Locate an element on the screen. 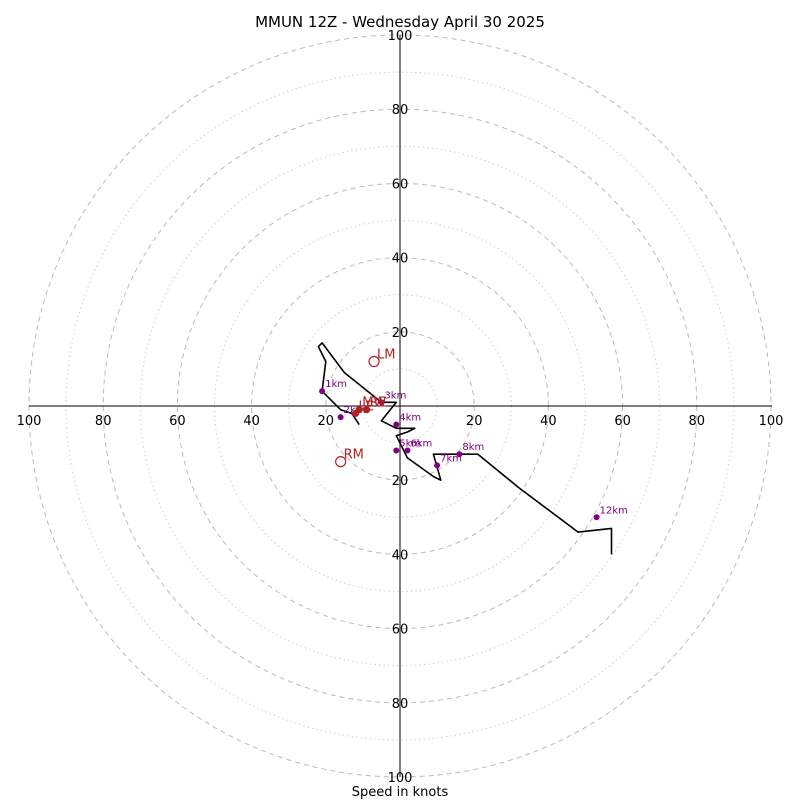 The width and height of the screenshot is (800, 800). storm-motion-label: LM is located at coordinates (386, 354).